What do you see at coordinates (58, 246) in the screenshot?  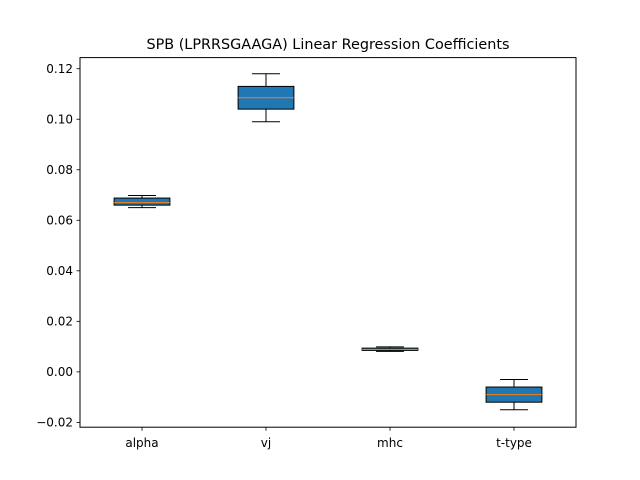 I see `y-axis: −0.02 0.00 0.02 0.04 0.06 0.08 0.10 0.12` at bounding box center [58, 246].